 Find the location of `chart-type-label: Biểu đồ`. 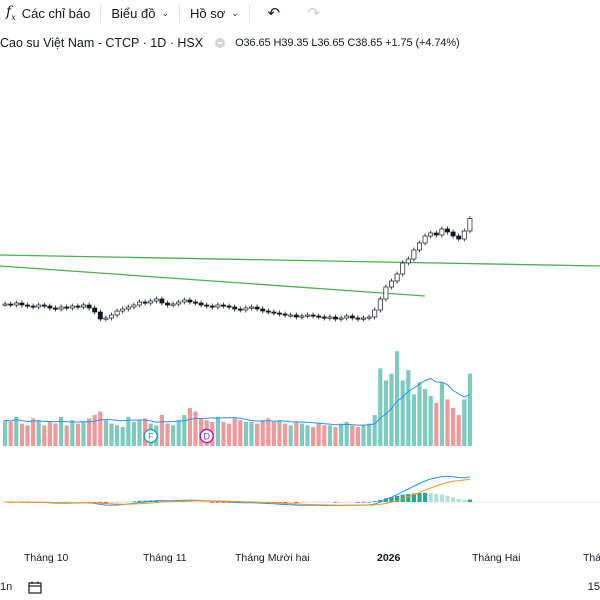

chart-type-label: Biểu đồ is located at coordinates (133, 13).